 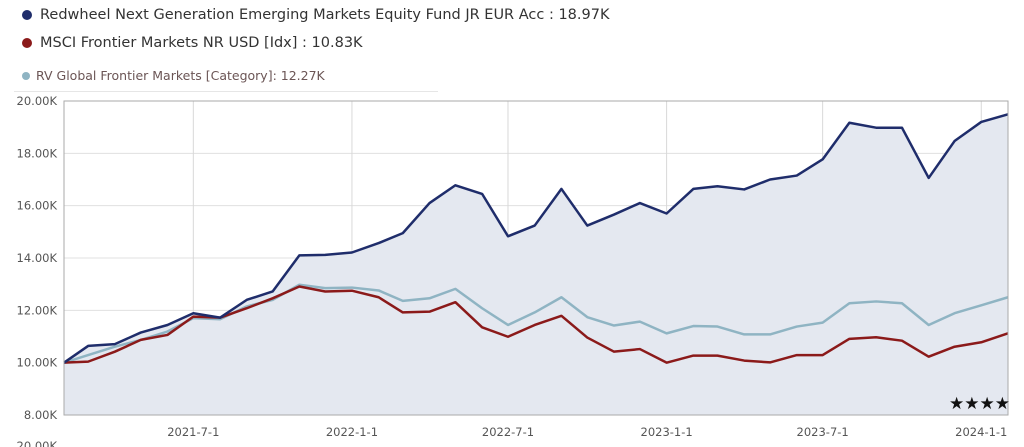 What do you see at coordinates (193, 432) in the screenshot?
I see `x-tick-label: 2021-7-1` at bounding box center [193, 432].